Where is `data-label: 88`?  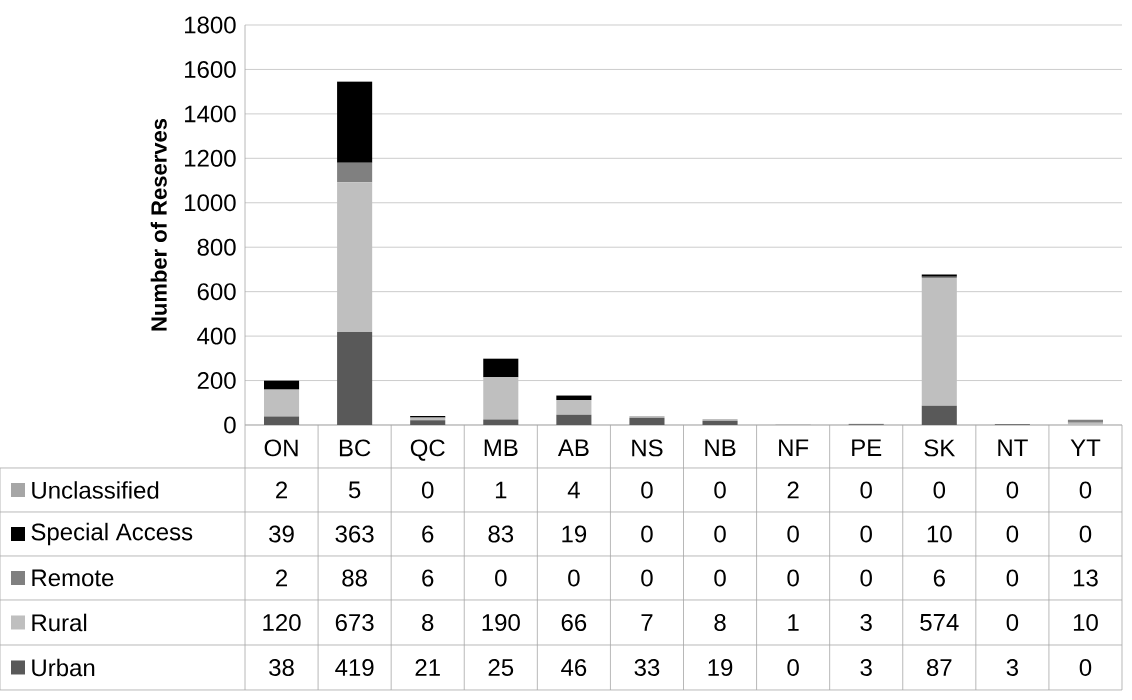 data-label: 88 is located at coordinates (354, 578).